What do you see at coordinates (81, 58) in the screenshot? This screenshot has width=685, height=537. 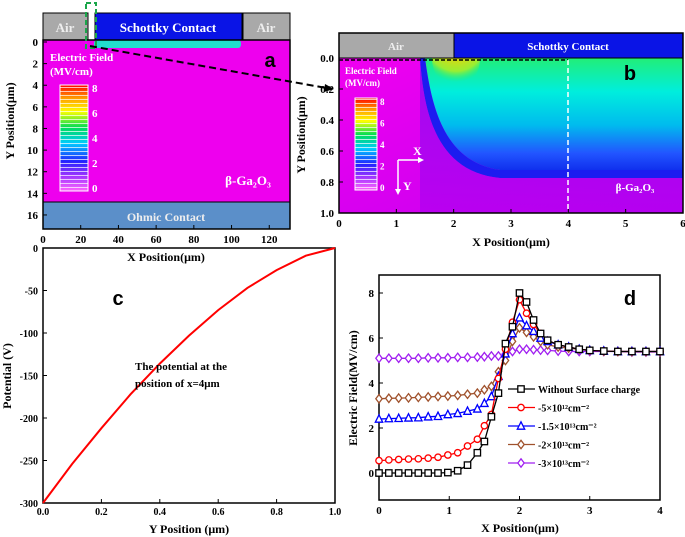 I see `colorbar-title-a: Electric Field` at bounding box center [81, 58].